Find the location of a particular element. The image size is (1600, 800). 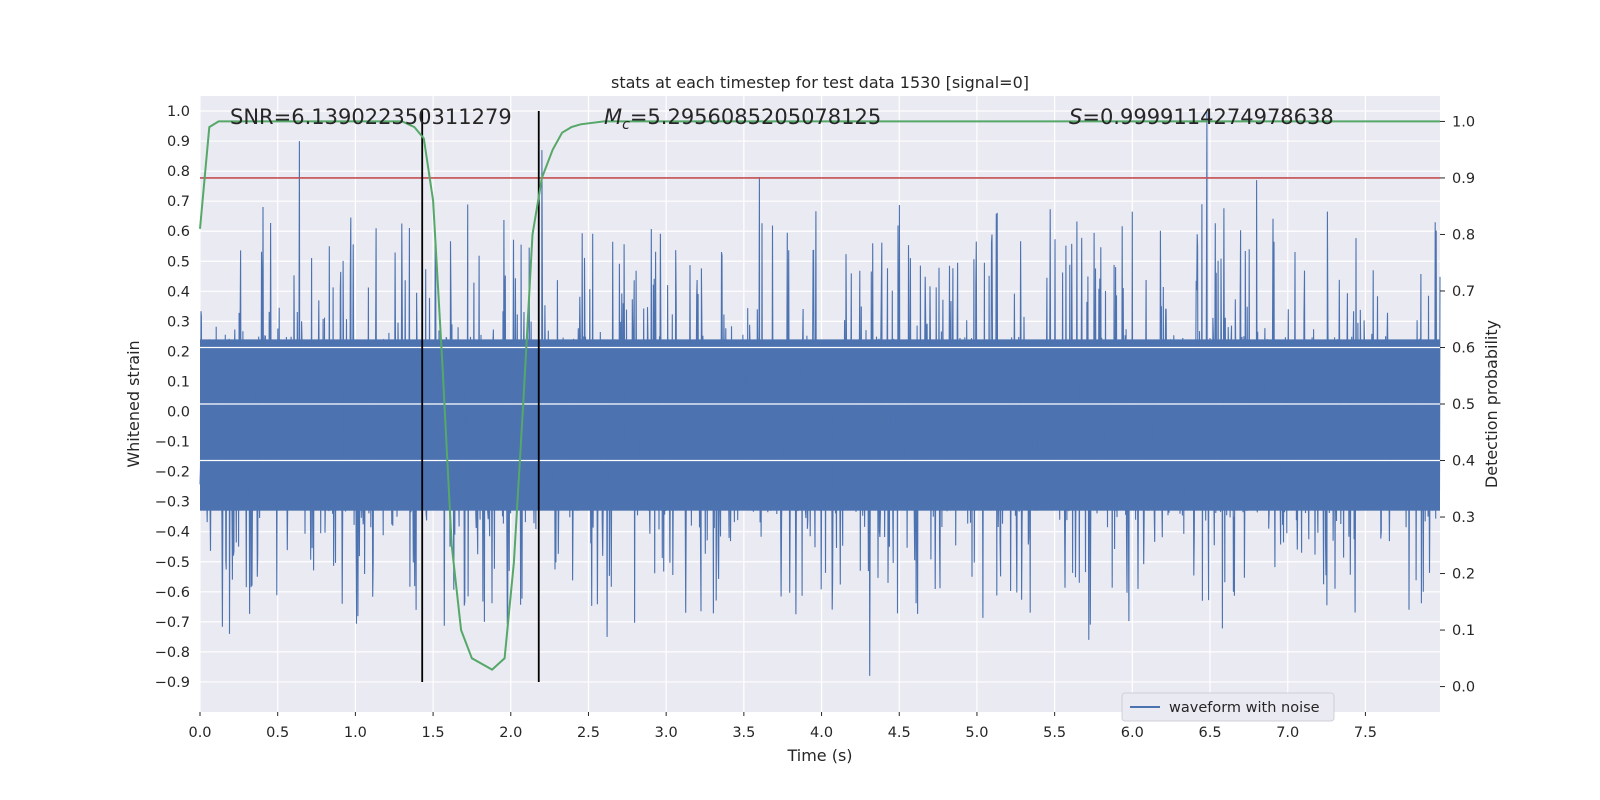

y2-tick-6: 0.4 is located at coordinates (1463, 462).